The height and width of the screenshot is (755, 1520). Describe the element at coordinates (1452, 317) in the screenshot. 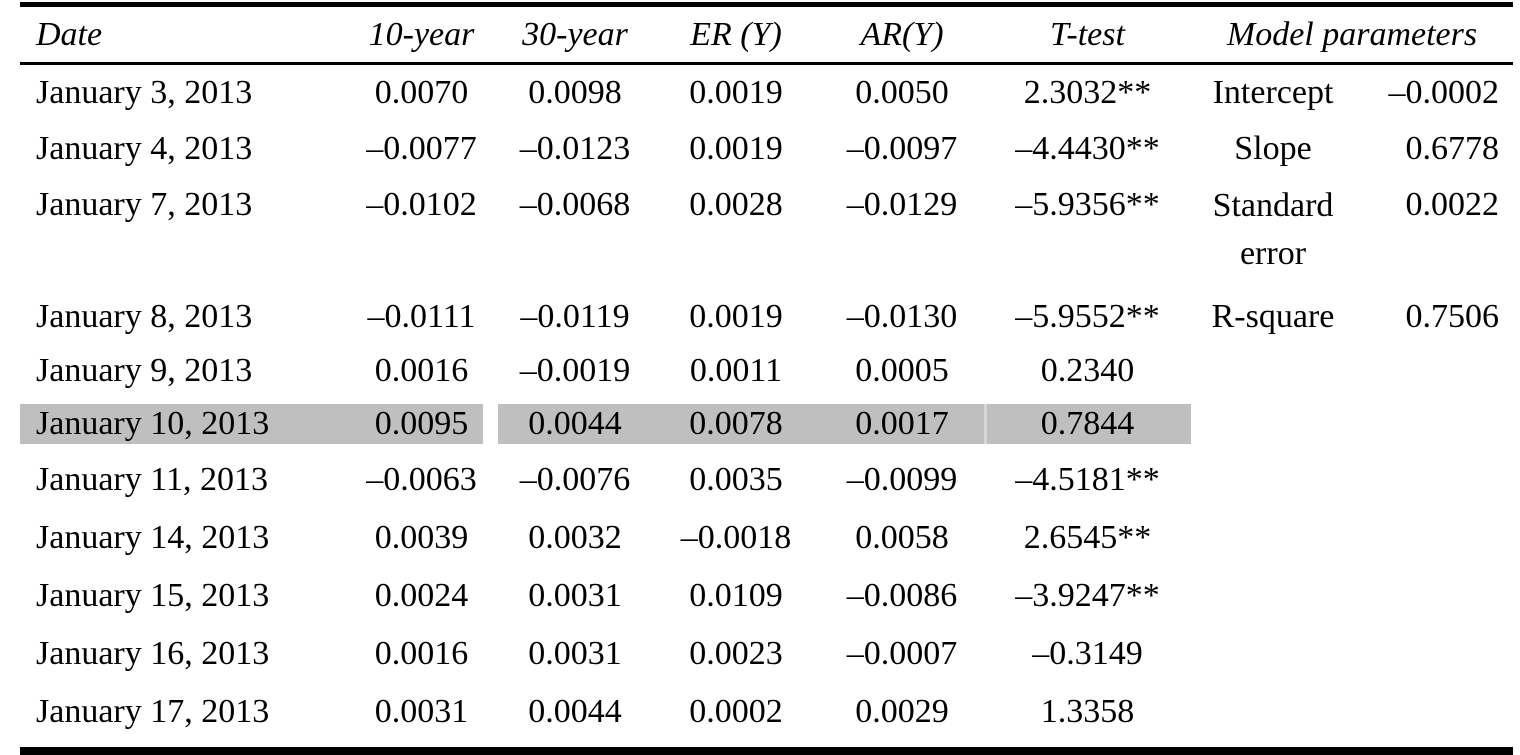

I see `cell-param-value: 0.7506` at that location.